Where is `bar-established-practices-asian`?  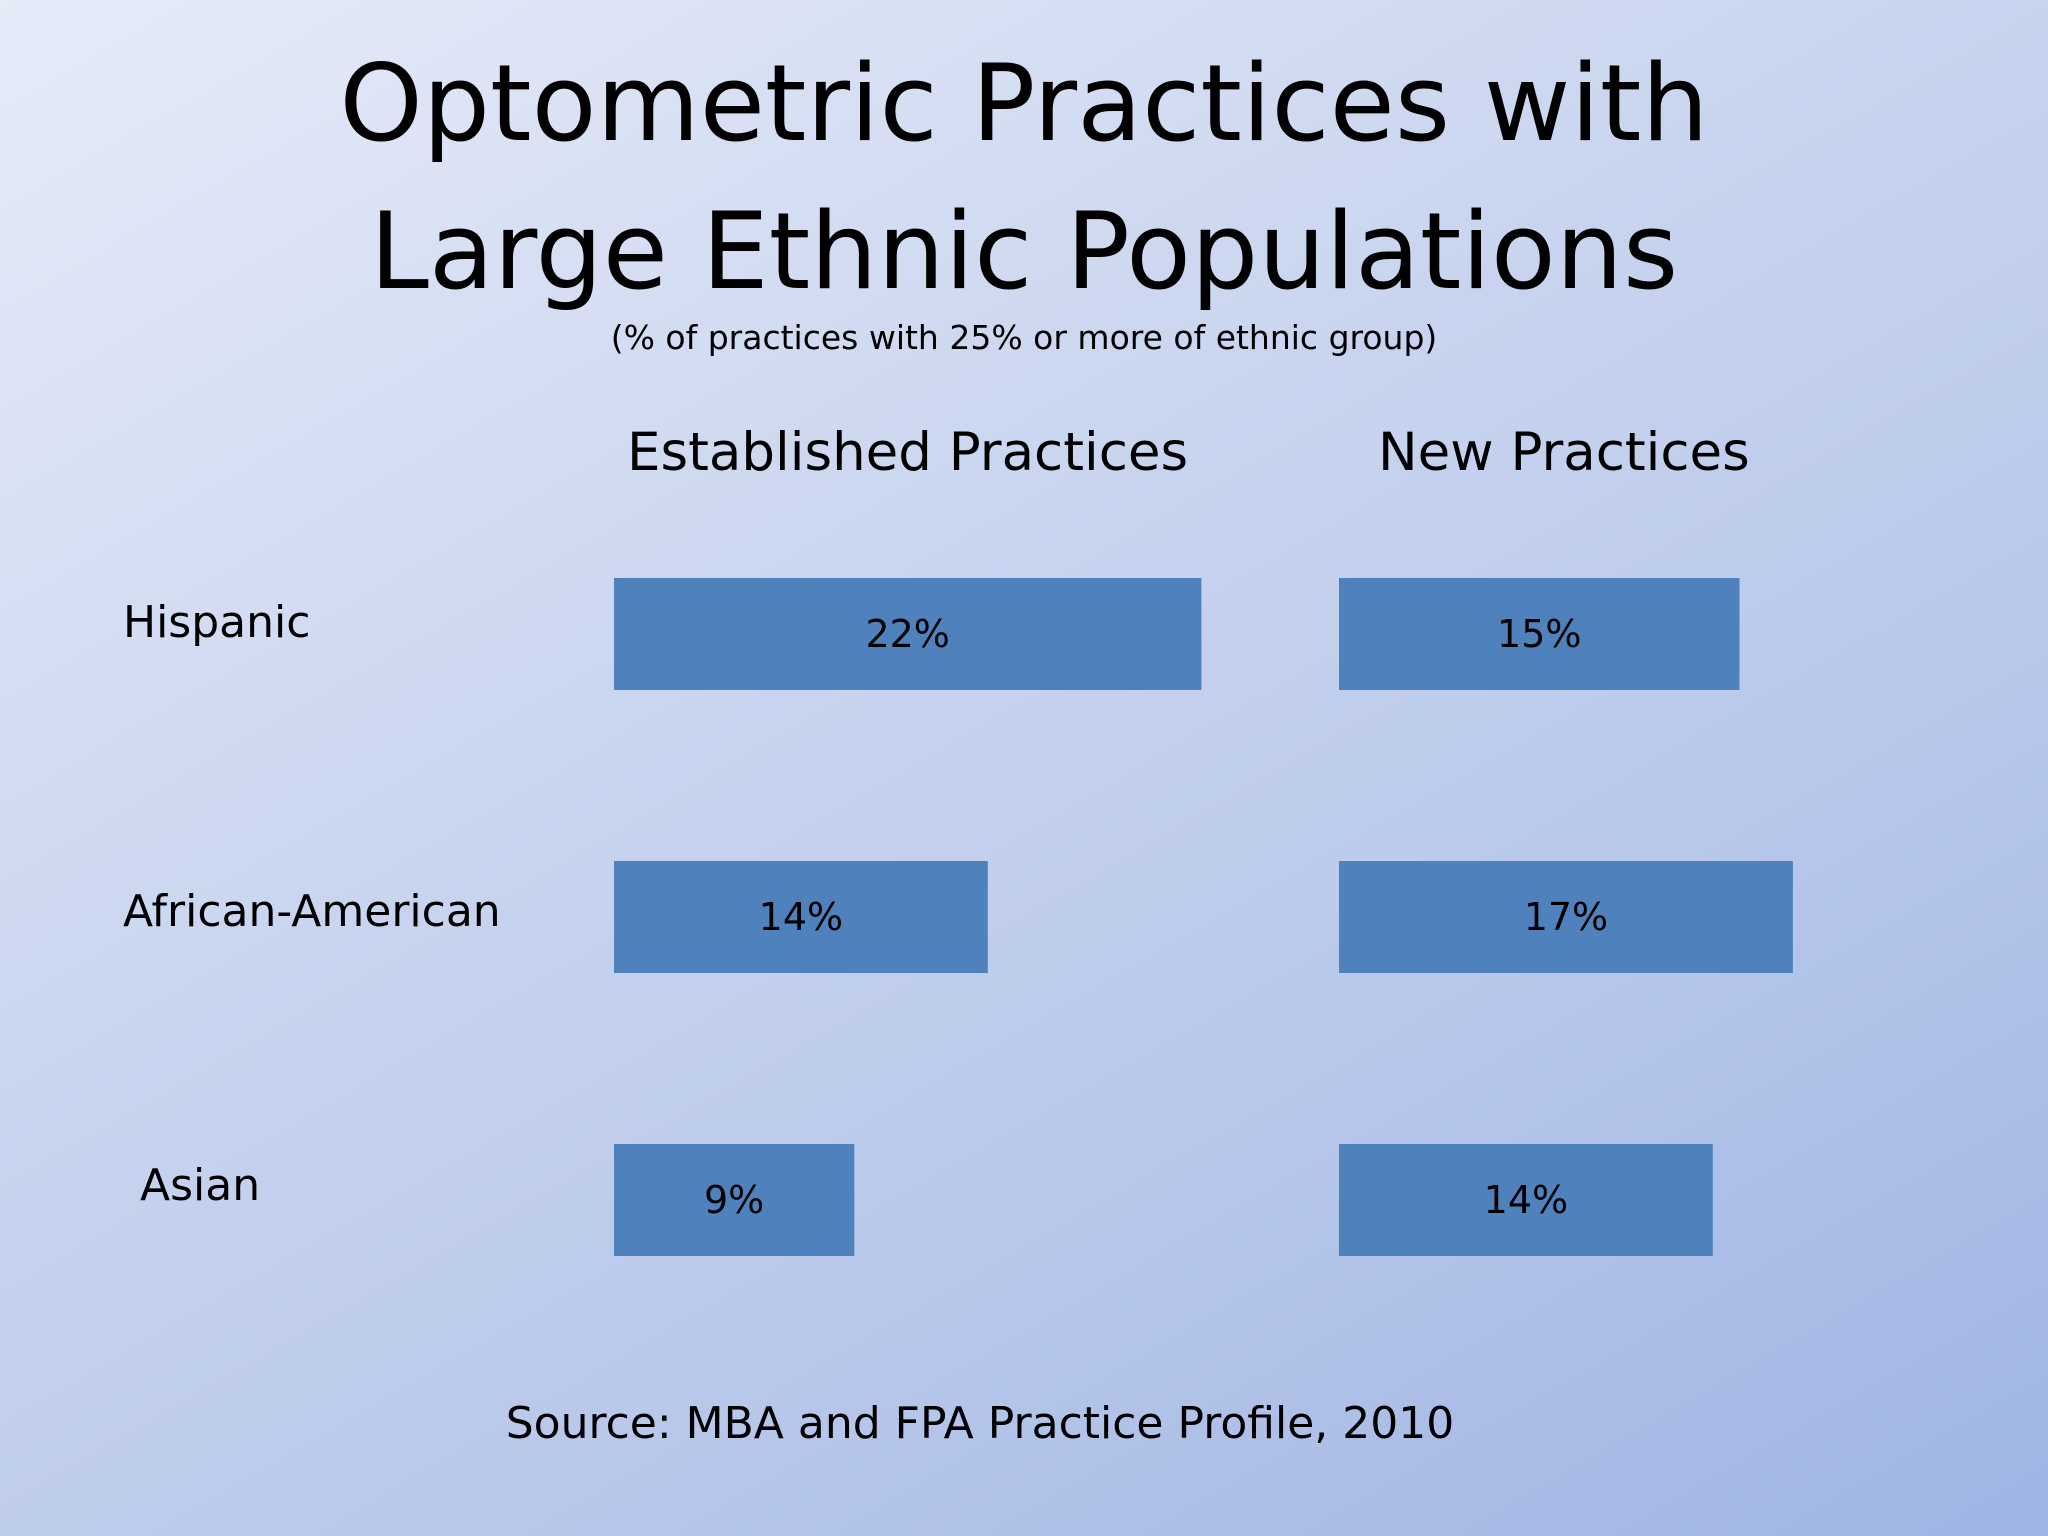
bar-established-practices-asian is located at coordinates (734, 1200).